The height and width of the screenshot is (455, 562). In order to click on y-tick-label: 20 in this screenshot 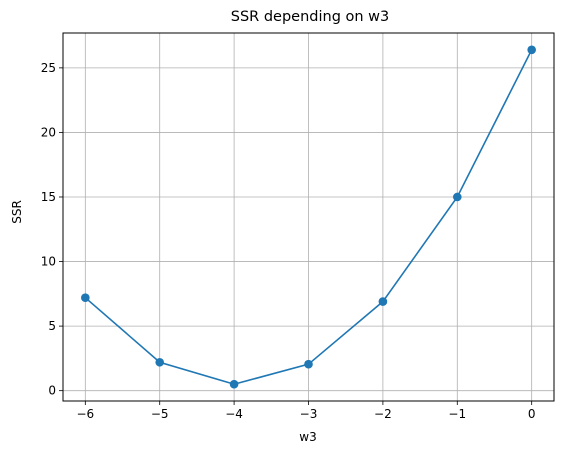, I will do `click(48, 132)`.